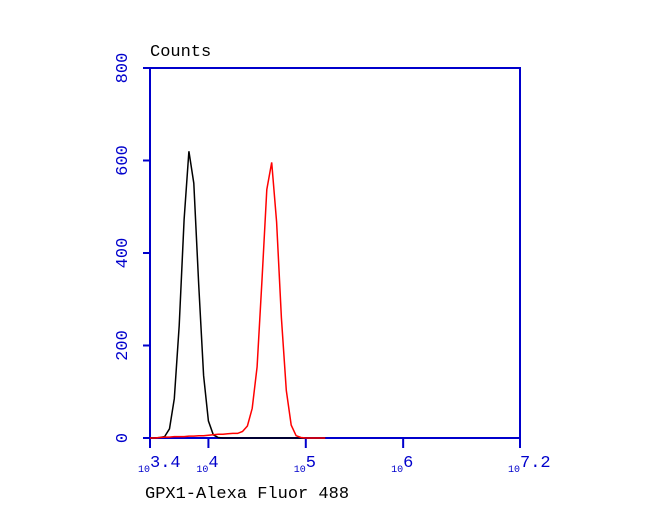 The image size is (650, 532). Describe the element at coordinates (165, 463) in the screenshot. I see `x-tick-exponent: 3.4` at that location.